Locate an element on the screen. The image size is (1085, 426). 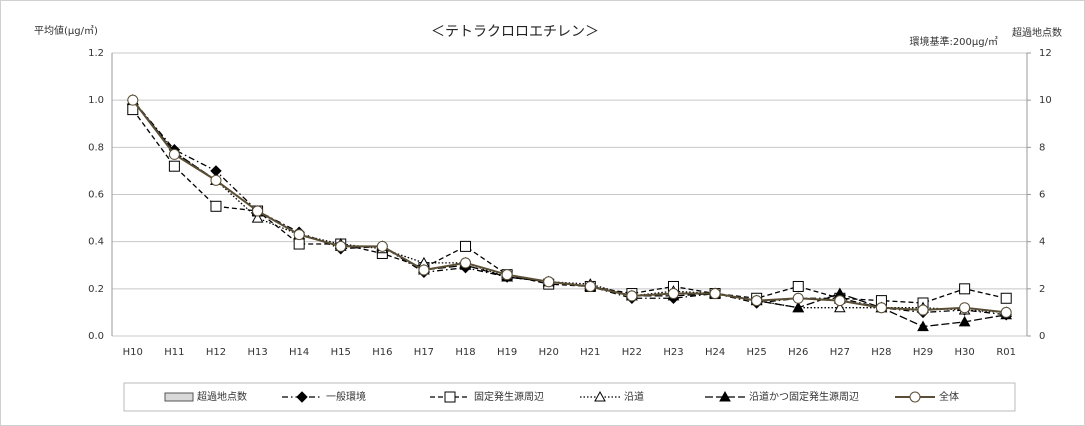
legend-box is located at coordinates (569, 397).